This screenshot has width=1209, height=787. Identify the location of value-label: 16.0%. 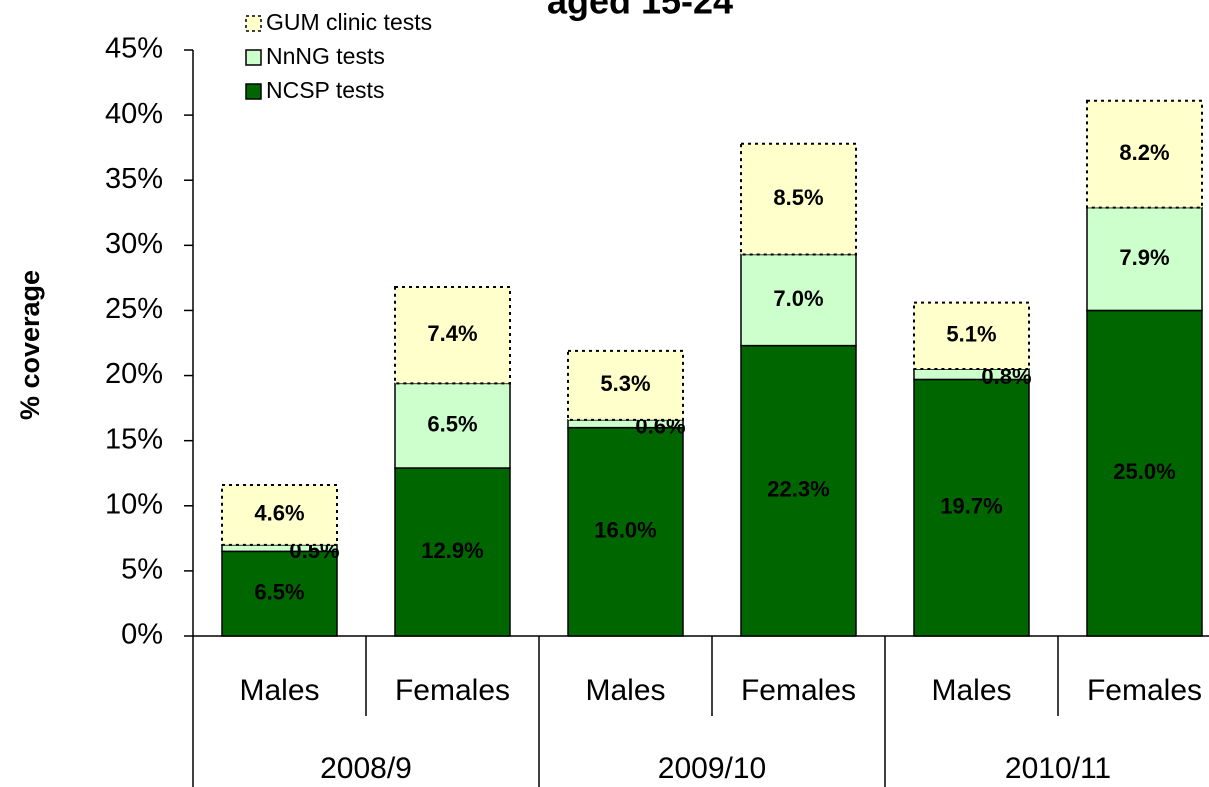
(625, 530).